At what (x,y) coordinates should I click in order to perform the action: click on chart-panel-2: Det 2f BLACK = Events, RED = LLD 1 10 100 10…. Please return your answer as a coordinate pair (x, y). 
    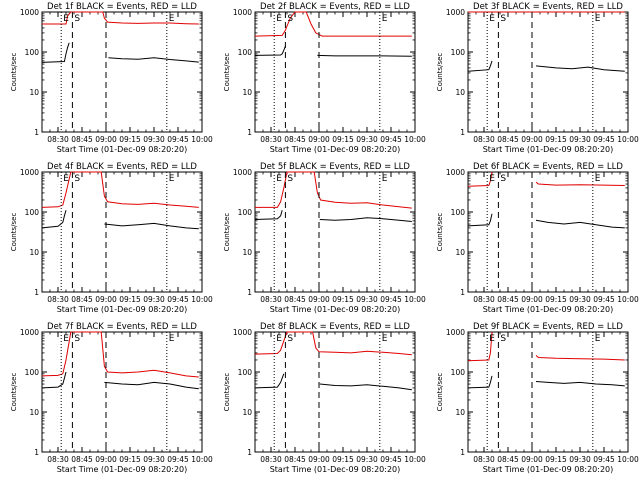
    Looking at the image, I should click on (324, 78).